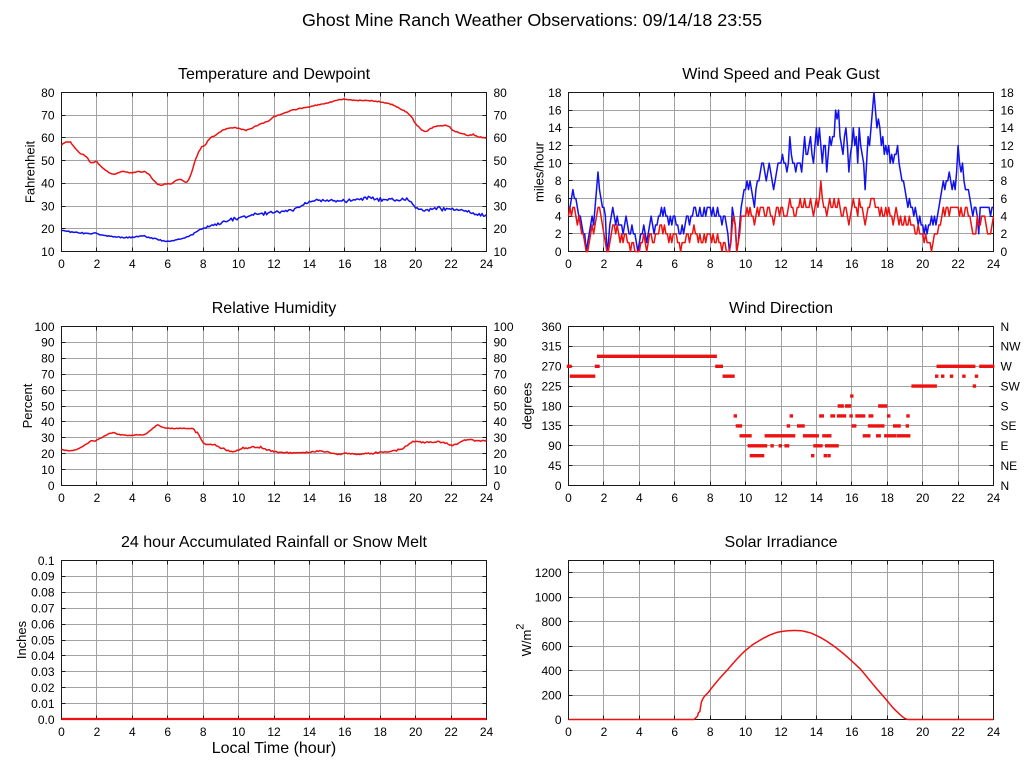 This screenshot has height=772, width=1027. What do you see at coordinates (551, 327) in the screenshot?
I see `svg-text: 360` at bounding box center [551, 327].